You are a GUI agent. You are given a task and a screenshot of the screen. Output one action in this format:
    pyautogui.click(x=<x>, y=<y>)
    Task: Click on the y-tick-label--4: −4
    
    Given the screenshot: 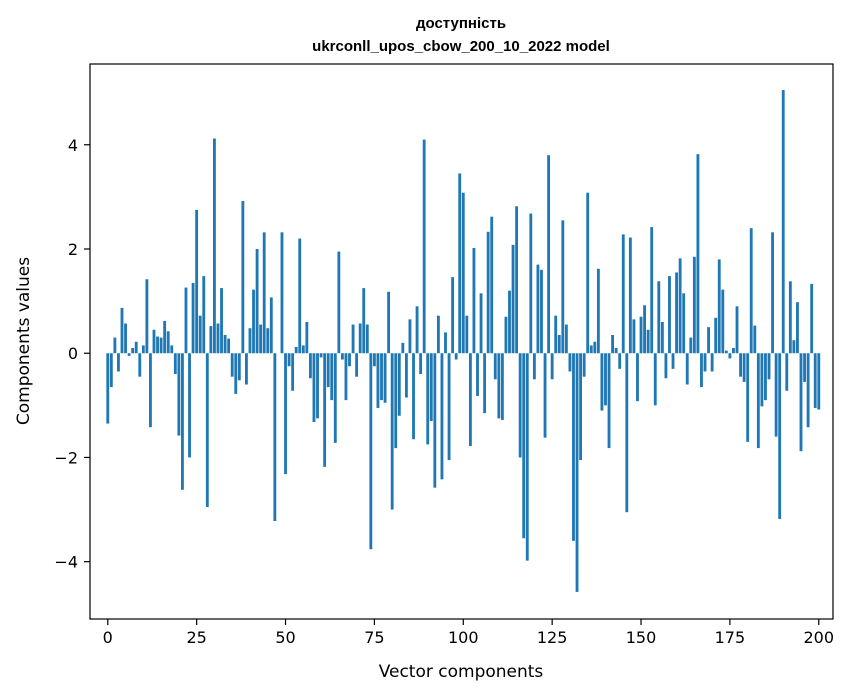 What is the action you would take?
    pyautogui.click(x=66, y=562)
    